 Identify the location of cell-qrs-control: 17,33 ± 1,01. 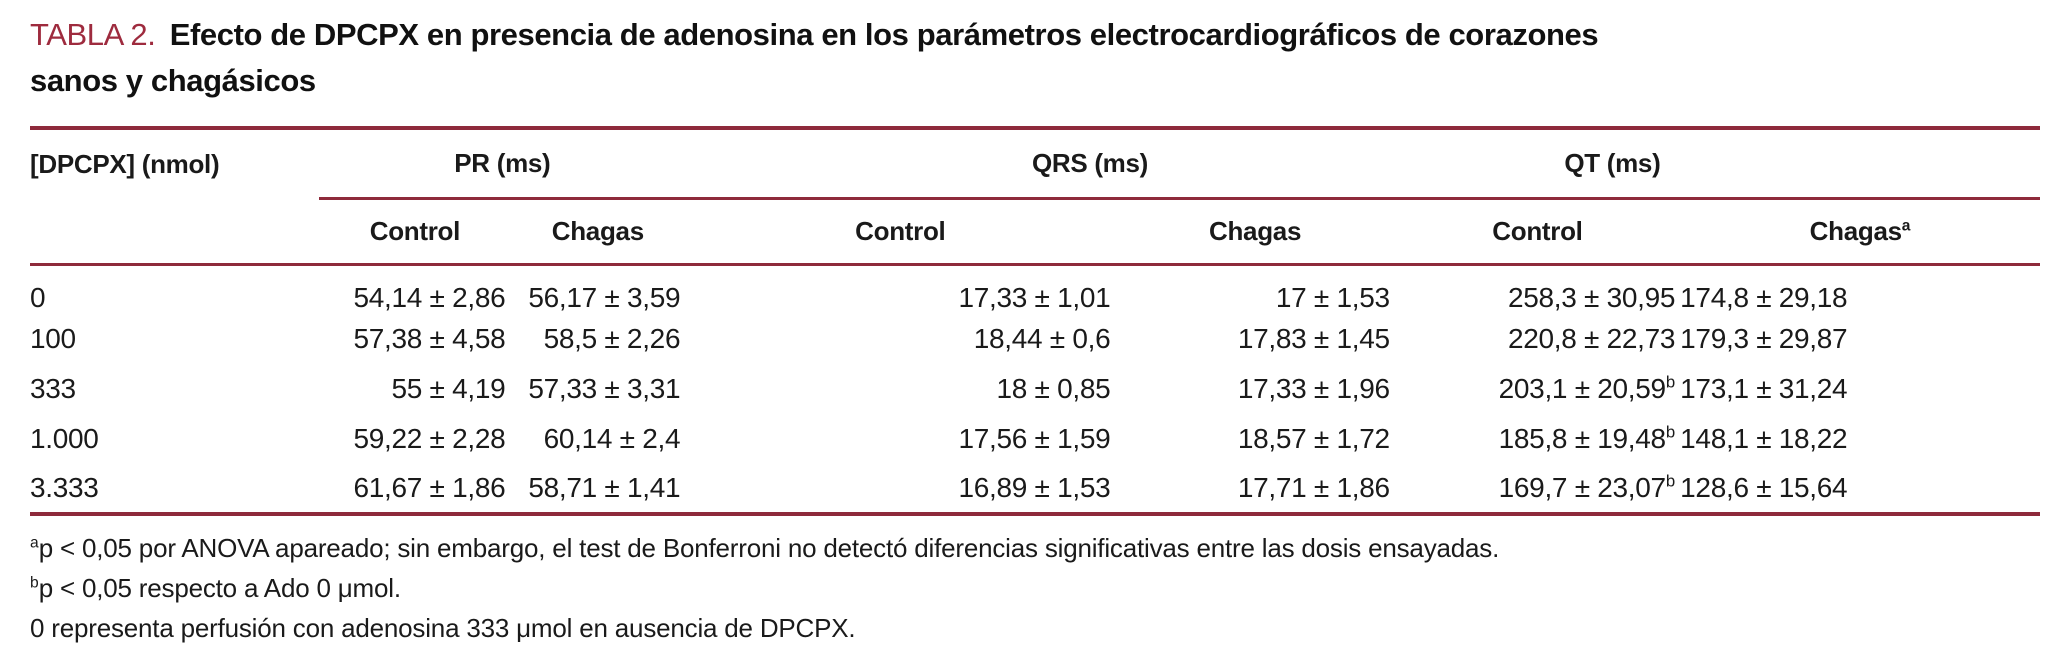
(1034, 297).